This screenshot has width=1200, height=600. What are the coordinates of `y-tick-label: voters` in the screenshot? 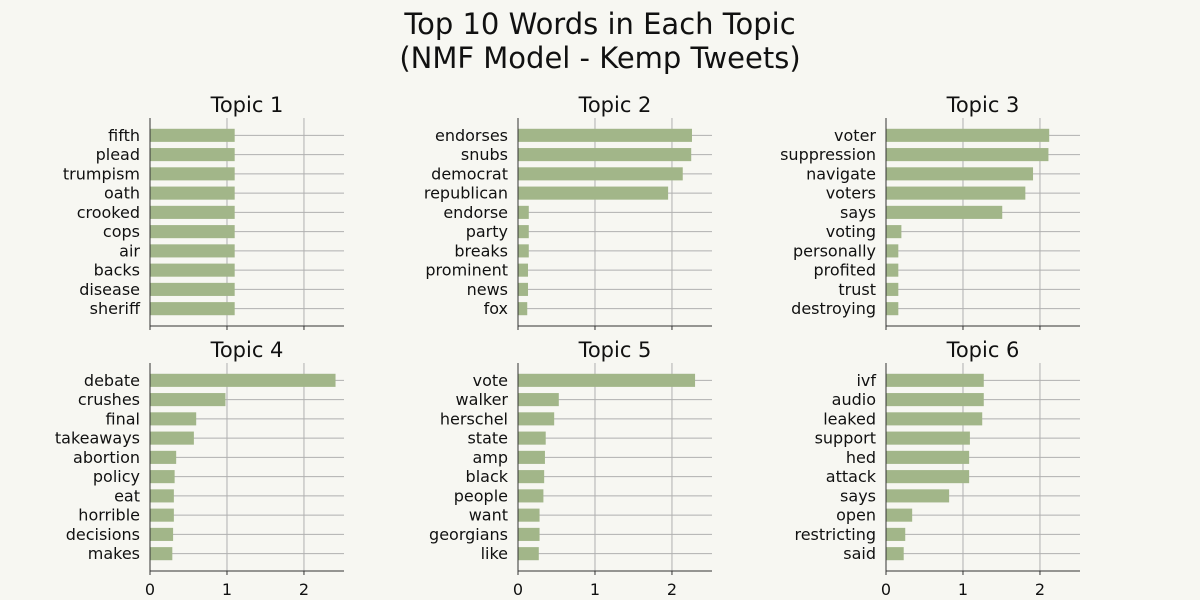 It's located at (851, 193).